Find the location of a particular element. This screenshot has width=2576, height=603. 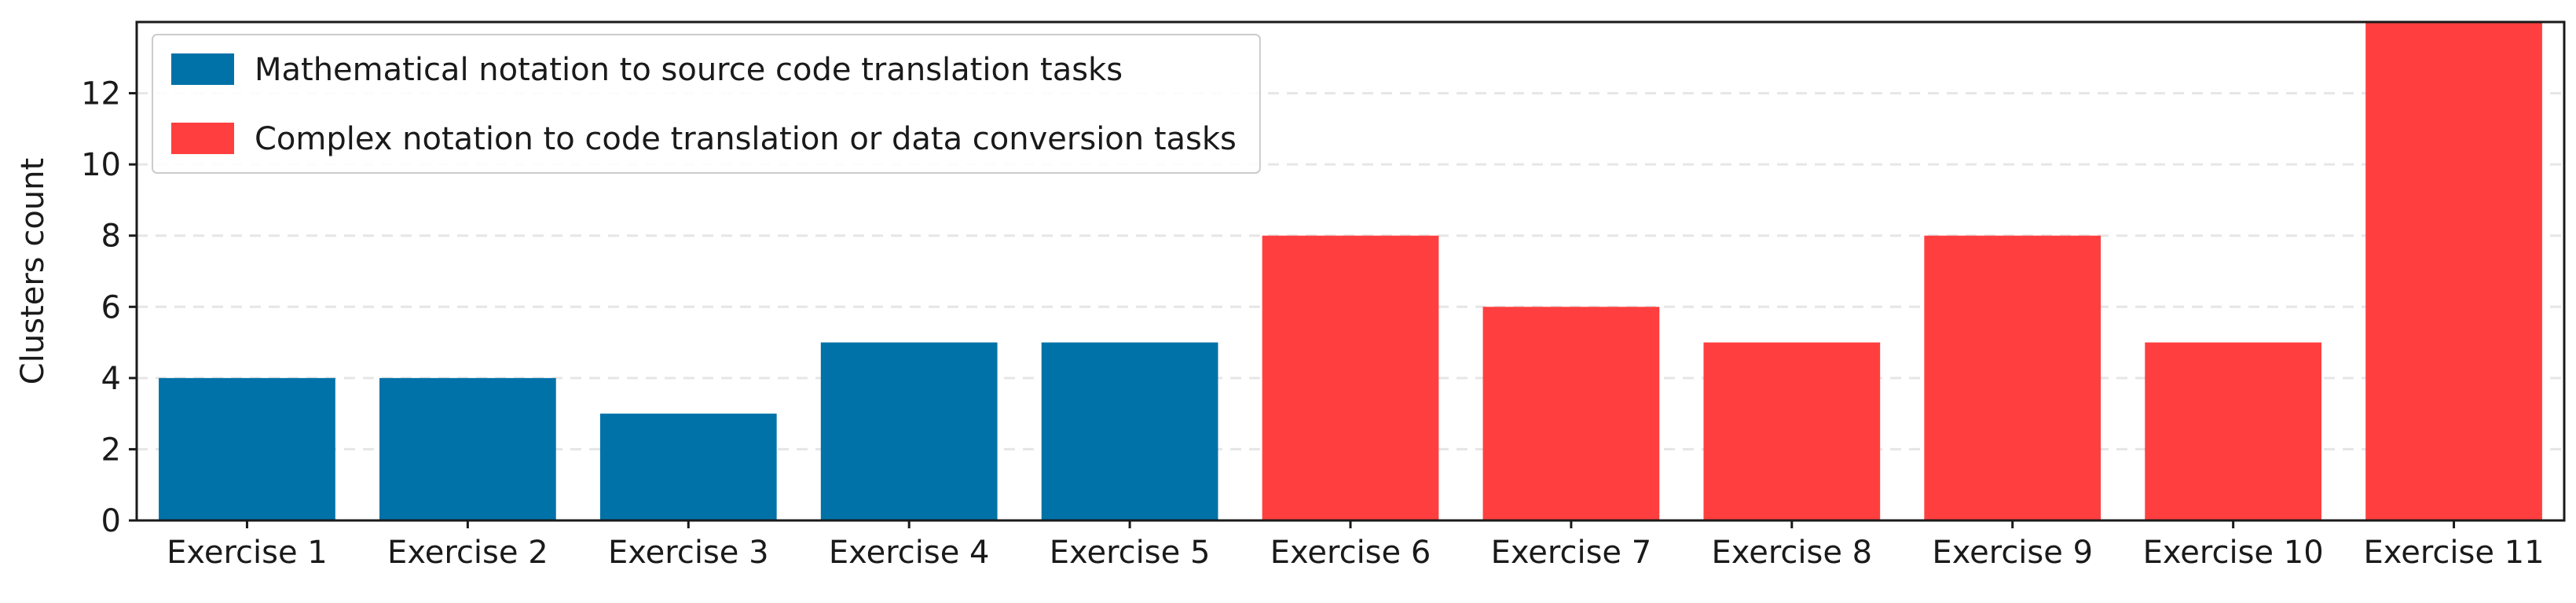

y-axis-ticks: 0 2 4 6 8 10 12 is located at coordinates (109, 307).